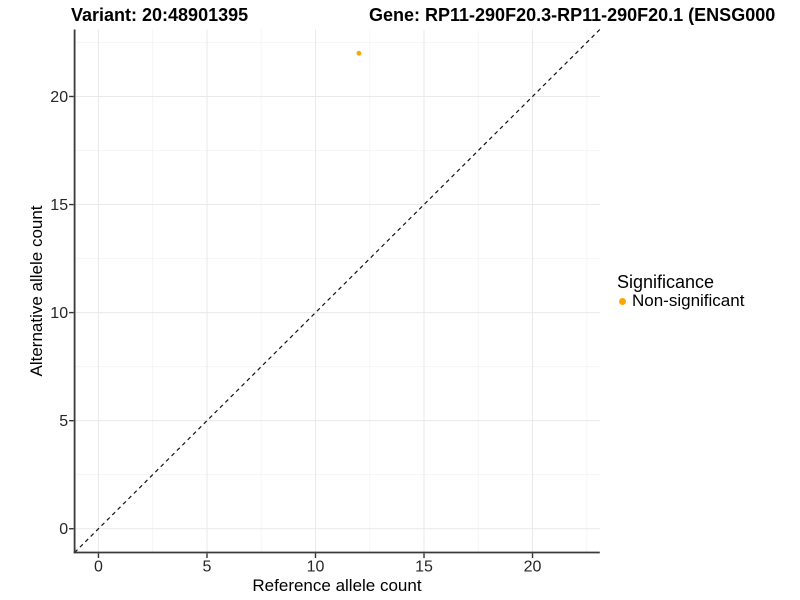 The image size is (800, 600). I want to click on legend-item-label: Non-significant, so click(688, 300).